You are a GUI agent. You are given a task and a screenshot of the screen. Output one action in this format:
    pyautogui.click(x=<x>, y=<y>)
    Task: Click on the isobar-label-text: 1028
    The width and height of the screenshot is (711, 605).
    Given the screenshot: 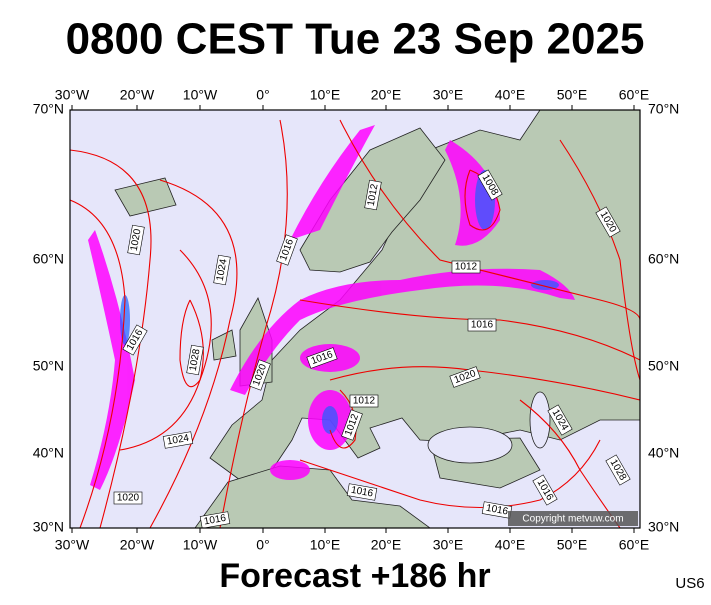 What is the action you would take?
    pyautogui.click(x=195, y=360)
    